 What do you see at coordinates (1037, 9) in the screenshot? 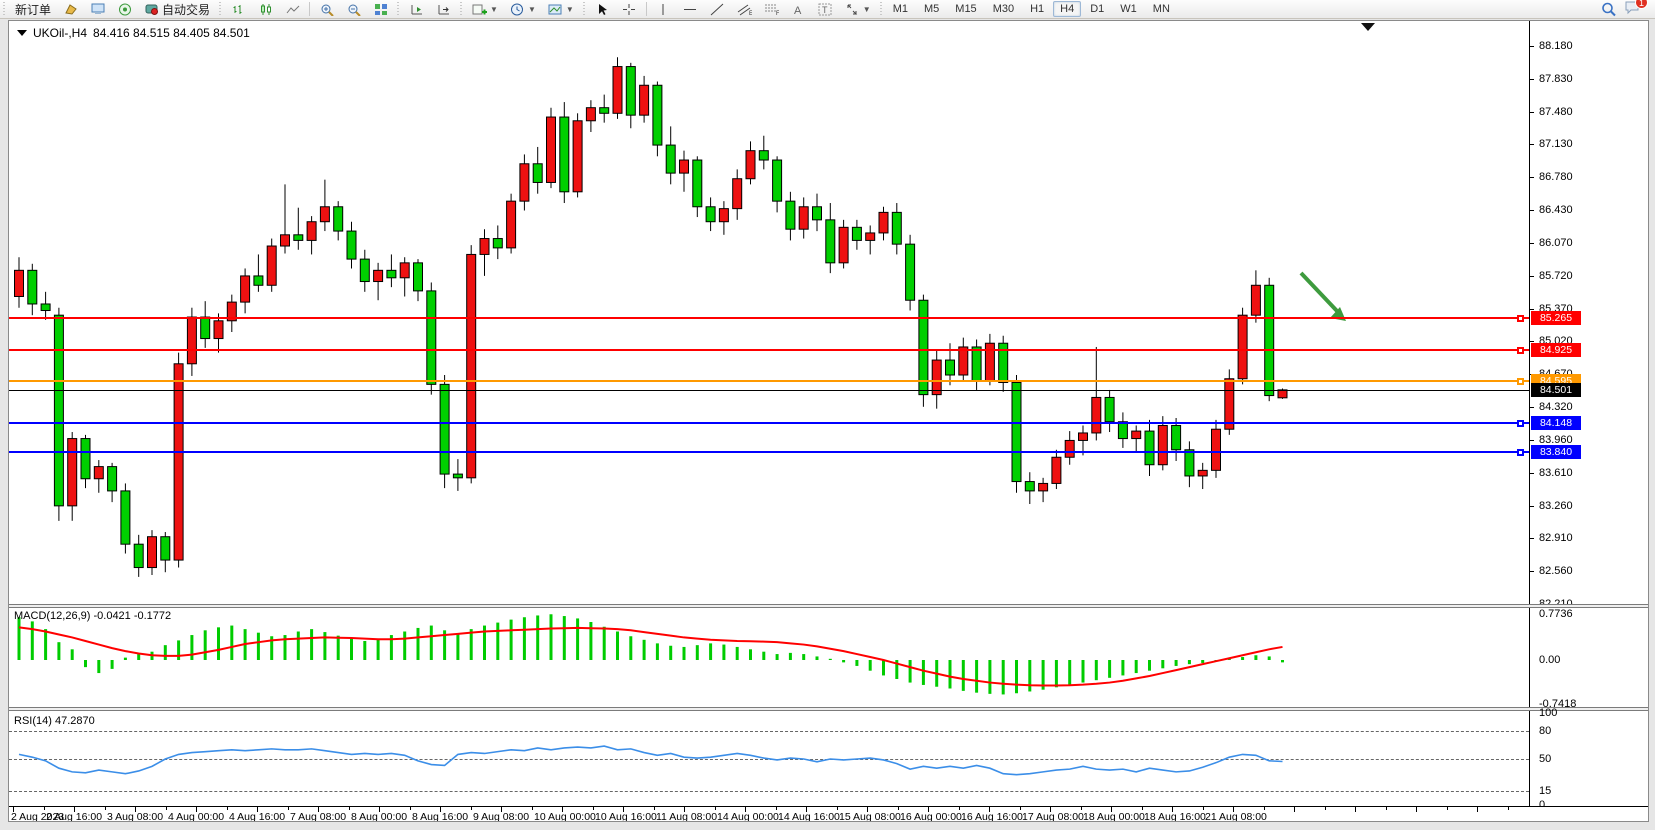
I see `timeframe-button-h1: H1` at bounding box center [1037, 9].